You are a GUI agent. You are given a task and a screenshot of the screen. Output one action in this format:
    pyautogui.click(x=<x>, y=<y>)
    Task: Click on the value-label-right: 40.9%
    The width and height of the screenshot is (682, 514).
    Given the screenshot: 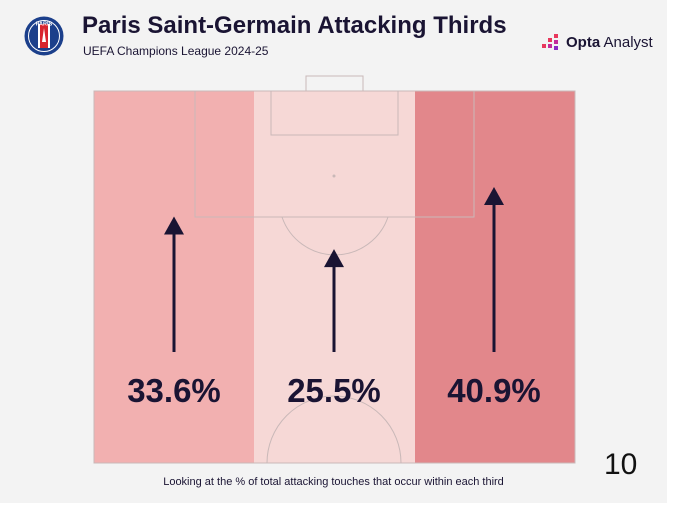 What is the action you would take?
    pyautogui.click(x=494, y=390)
    